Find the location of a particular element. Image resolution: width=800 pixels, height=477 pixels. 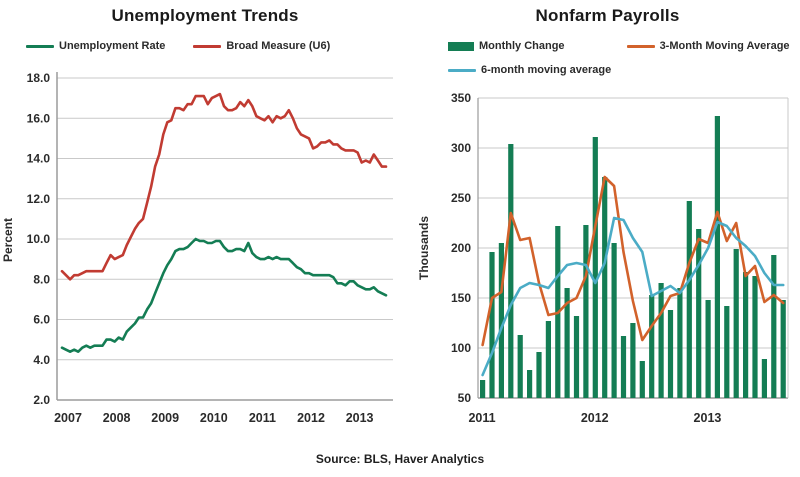

y-tick-label: 16.0 is located at coordinates (39, 118).